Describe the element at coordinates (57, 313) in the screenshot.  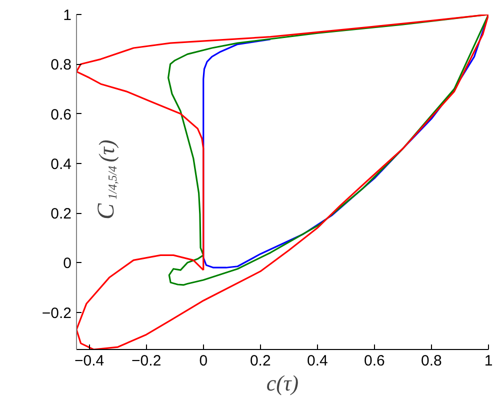
I see `y-tick-label: −0.2` at that location.